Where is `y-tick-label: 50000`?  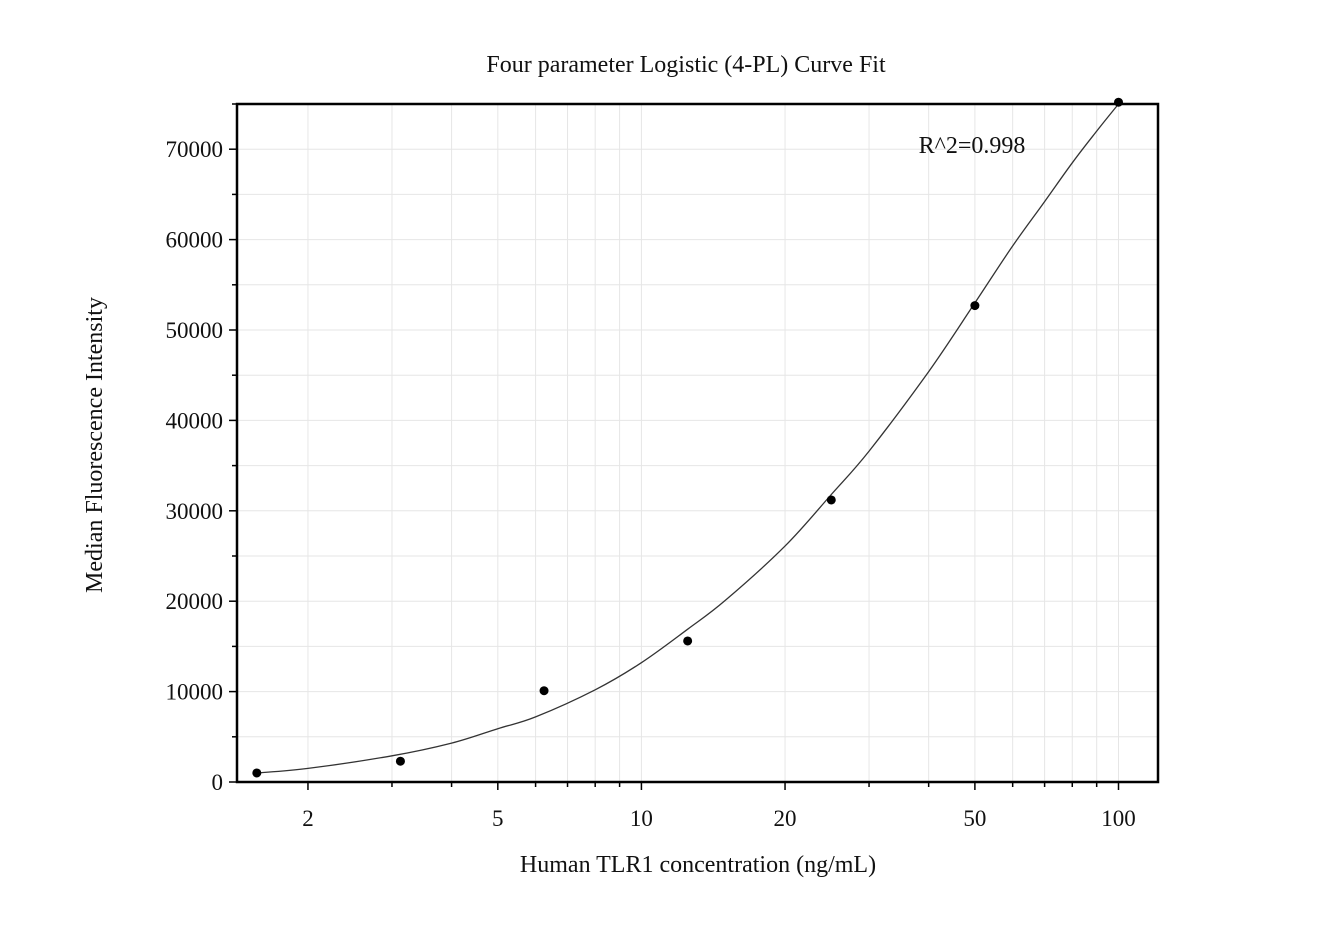 y-tick-label: 50000 is located at coordinates (195, 330).